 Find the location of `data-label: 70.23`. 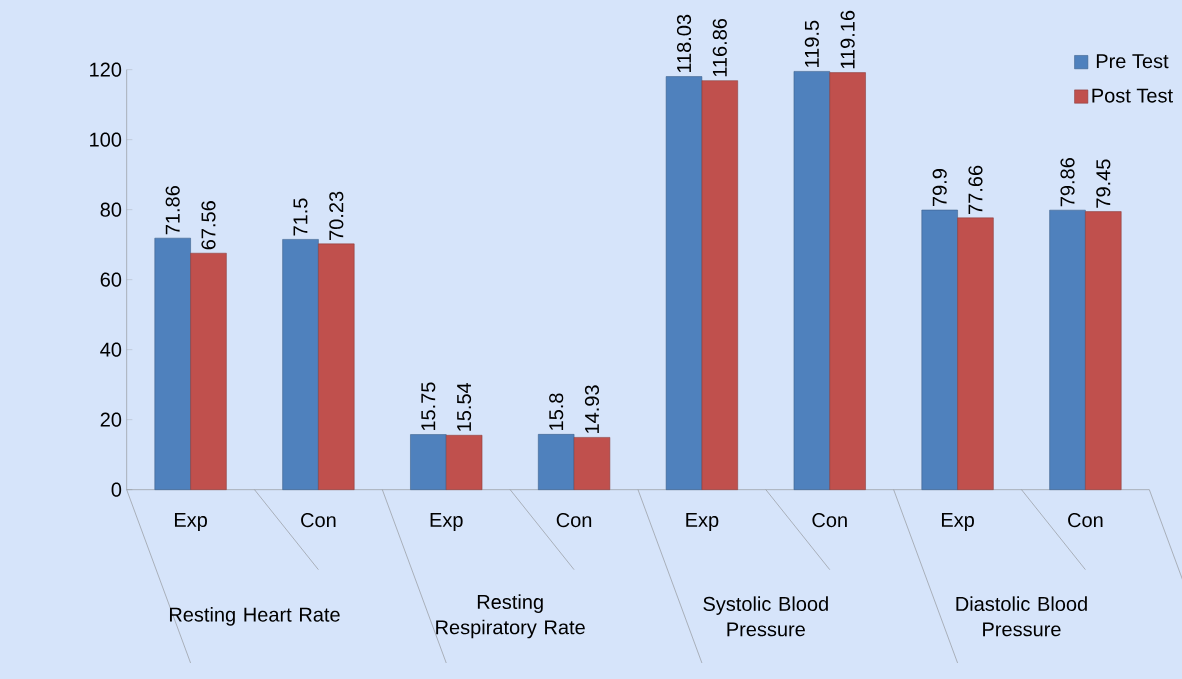

data-label: 70.23 is located at coordinates (336, 215).